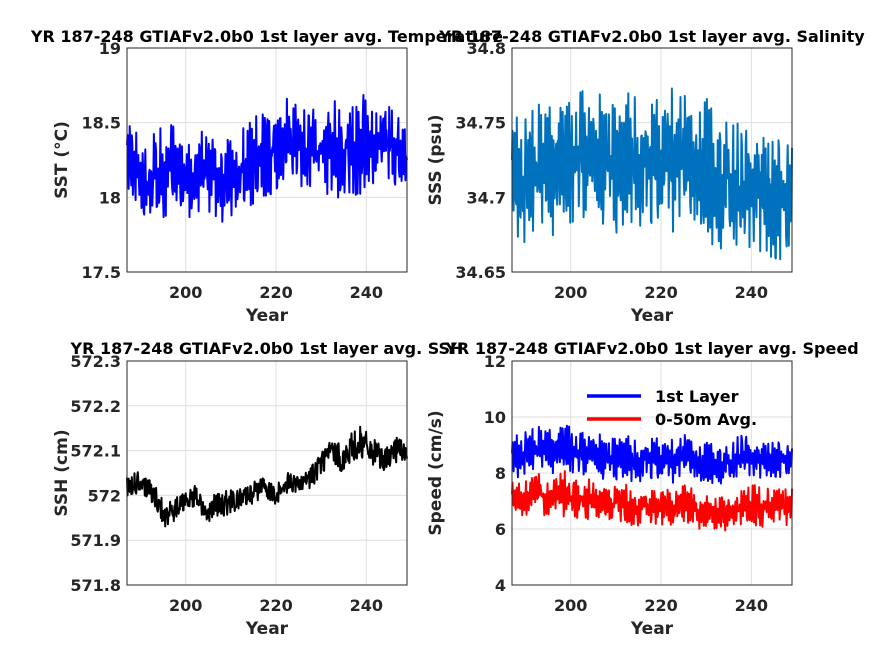  Describe the element at coordinates (95, 406) in the screenshot. I see `y-tick-label: 572.2` at that location.